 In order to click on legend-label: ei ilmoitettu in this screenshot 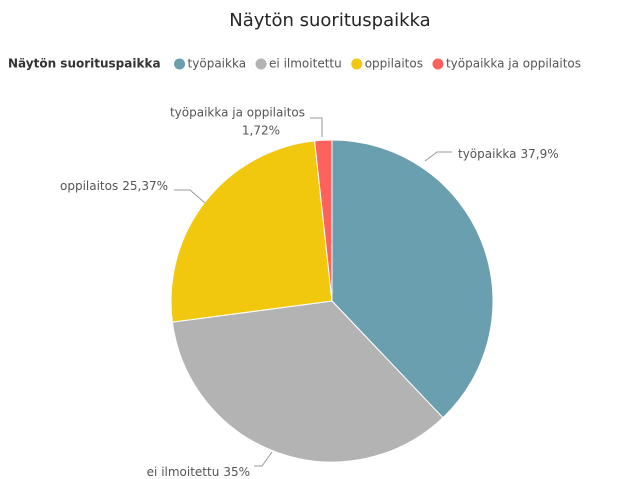, I will do `click(305, 64)`.